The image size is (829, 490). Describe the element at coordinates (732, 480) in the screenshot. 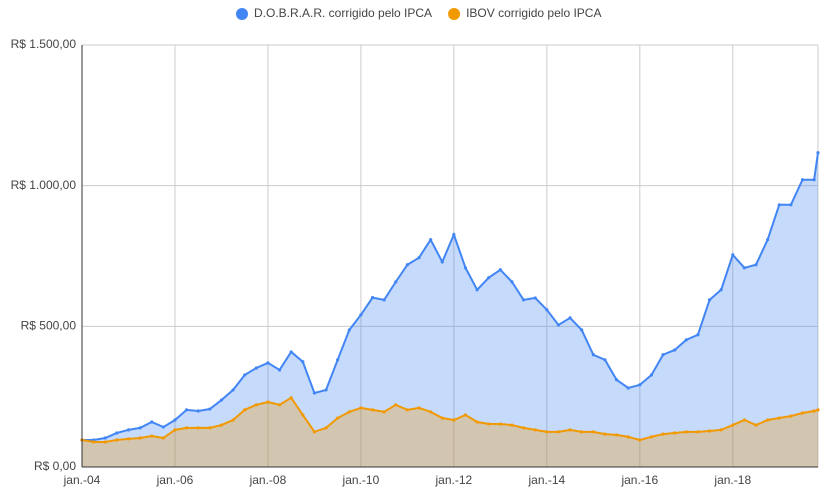

I see `x-tick-label: jan.-18` at that location.